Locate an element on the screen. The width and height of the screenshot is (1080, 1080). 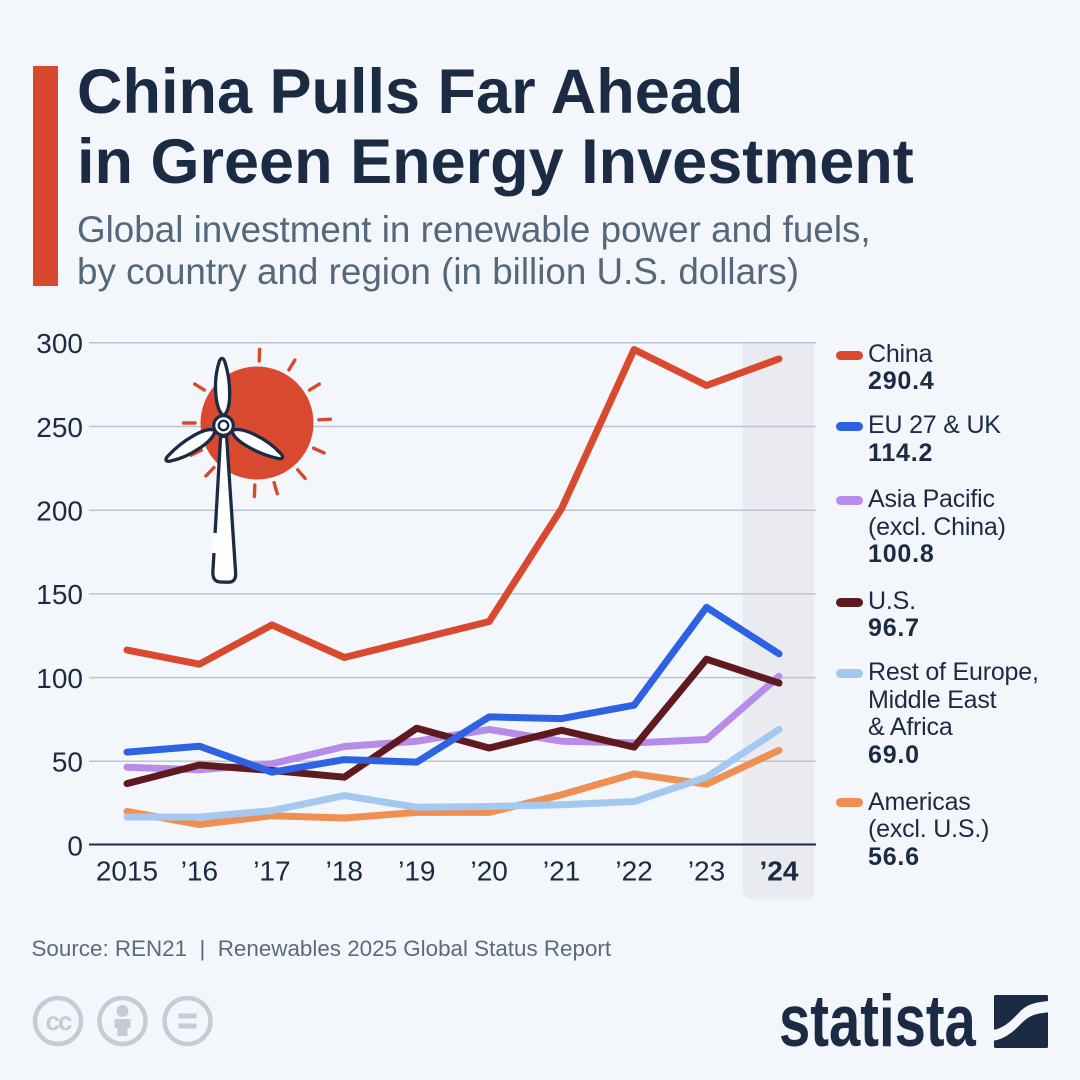
svg-text: 200 is located at coordinates (59, 511).